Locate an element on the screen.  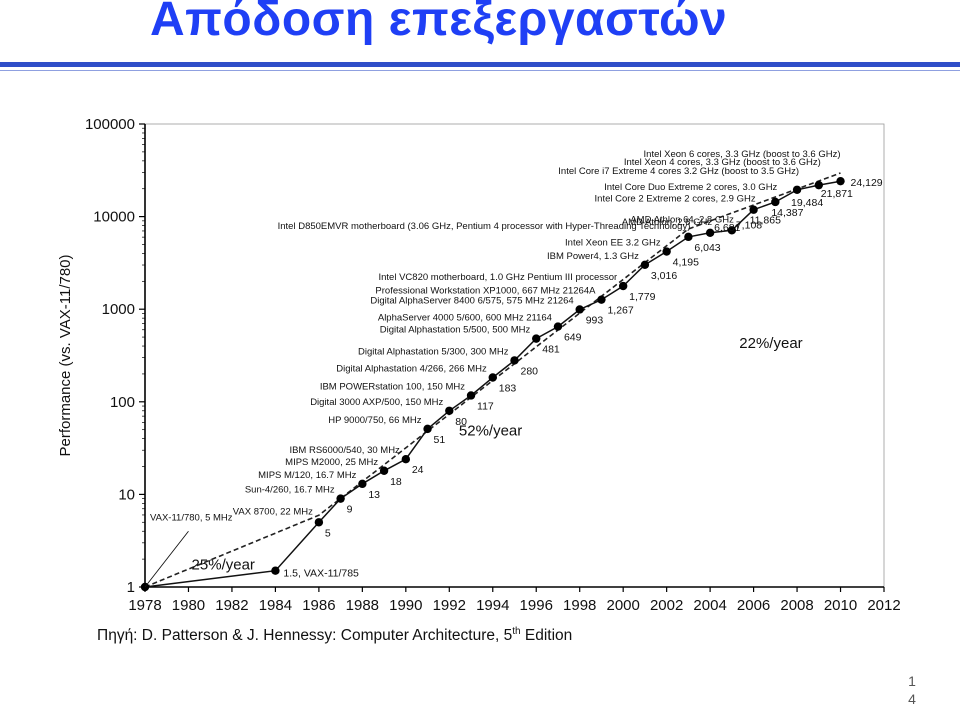
x-tick-label-1982: 1982 is located at coordinates (231, 605).